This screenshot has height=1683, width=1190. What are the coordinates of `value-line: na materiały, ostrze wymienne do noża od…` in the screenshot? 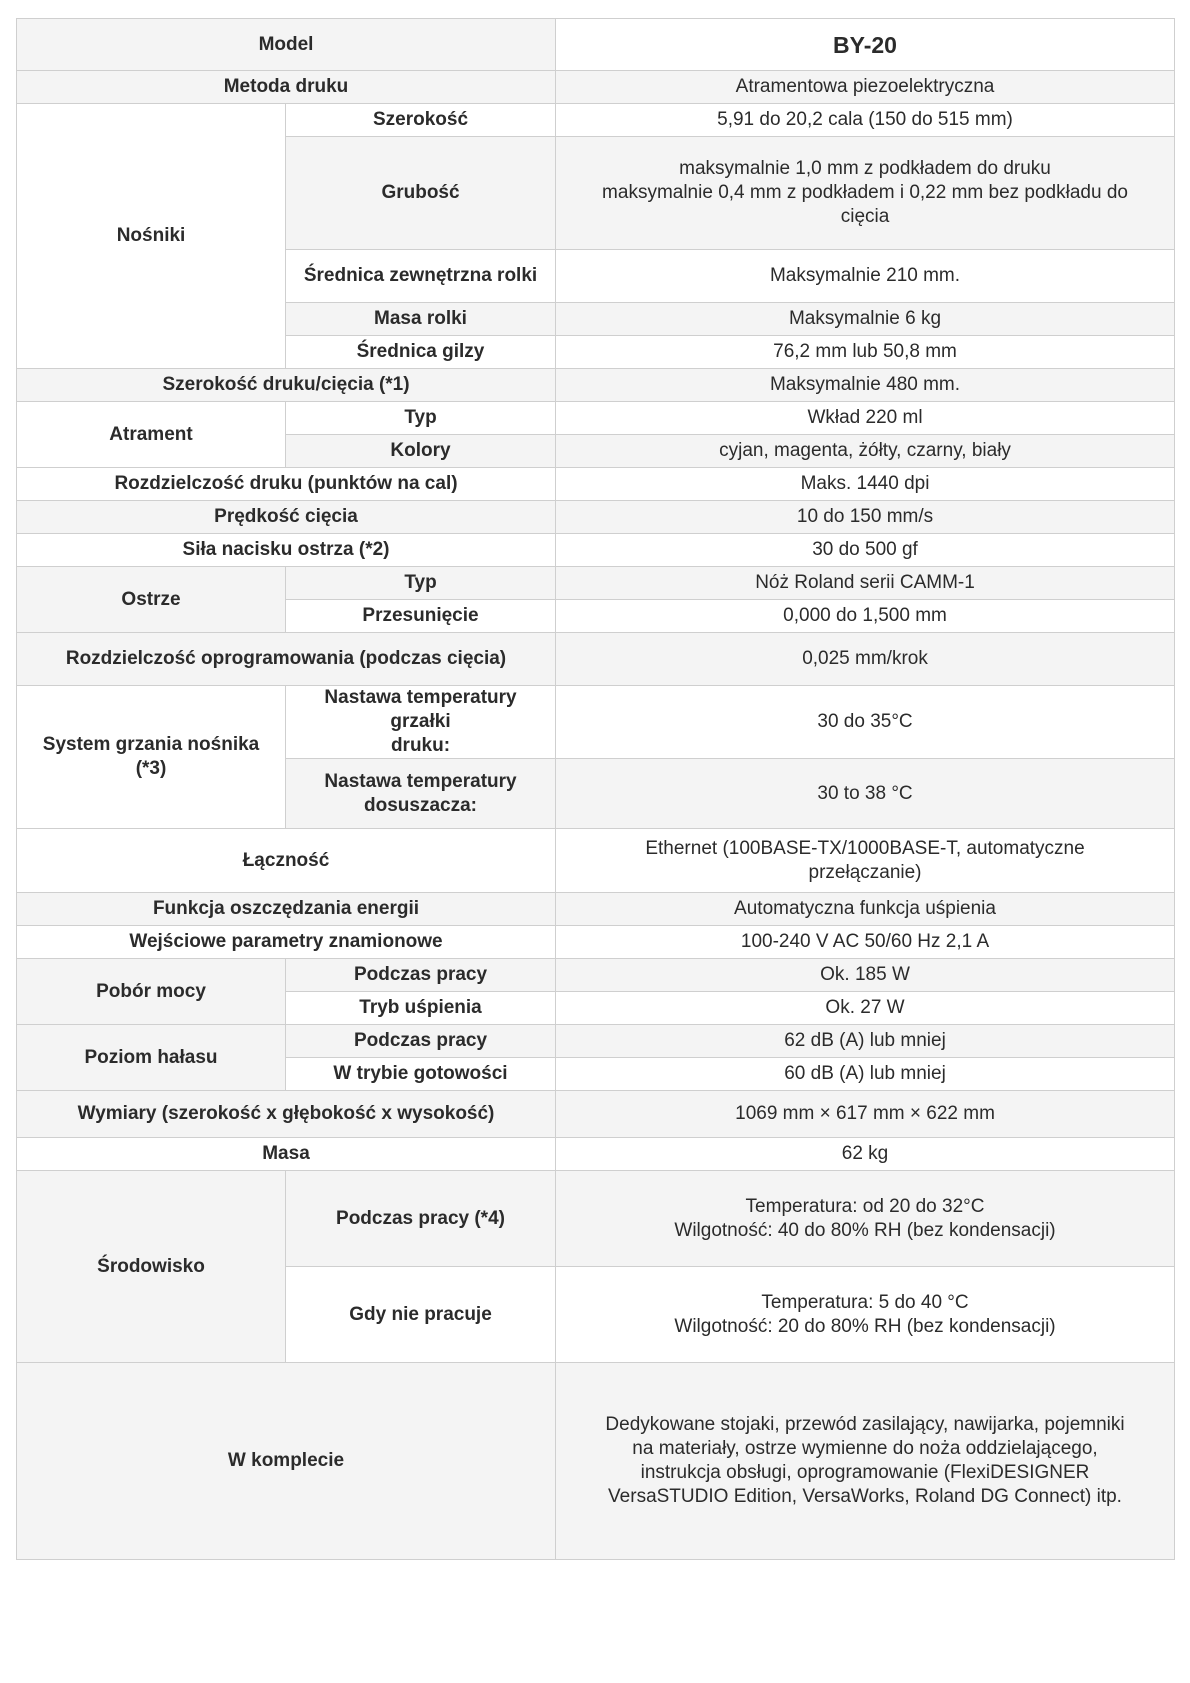 It's located at (865, 1448).